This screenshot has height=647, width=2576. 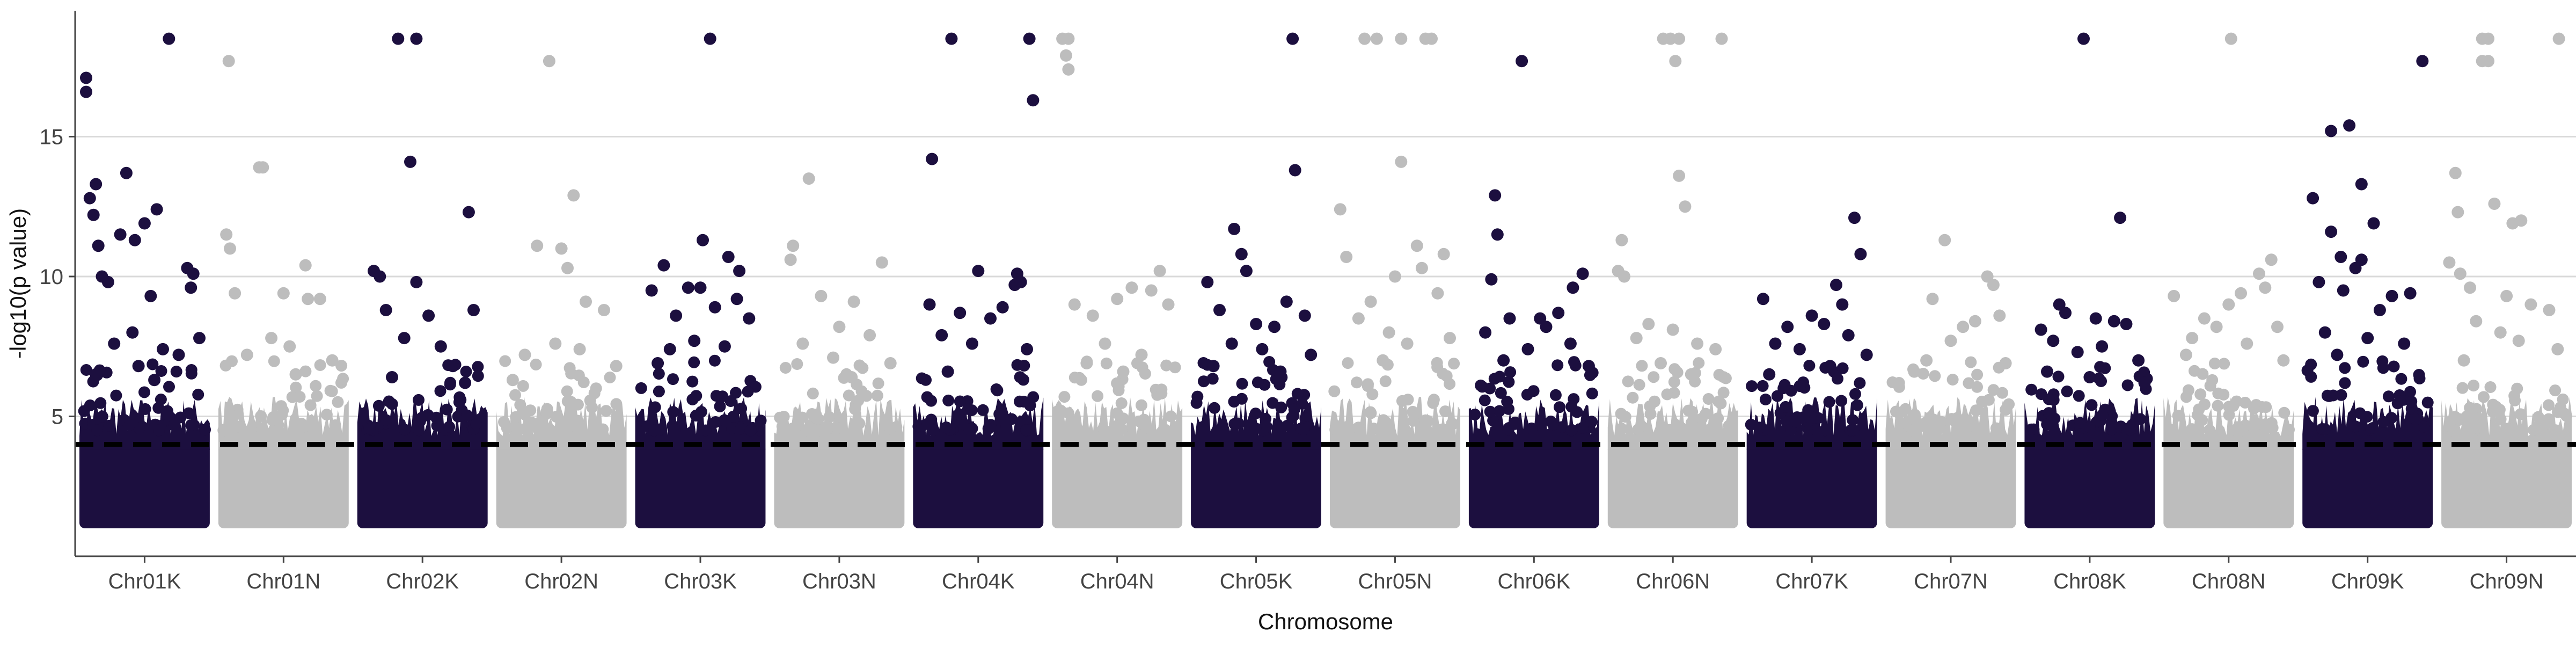 I want to click on x-axis-title: Chromosome, so click(x=1325, y=621).